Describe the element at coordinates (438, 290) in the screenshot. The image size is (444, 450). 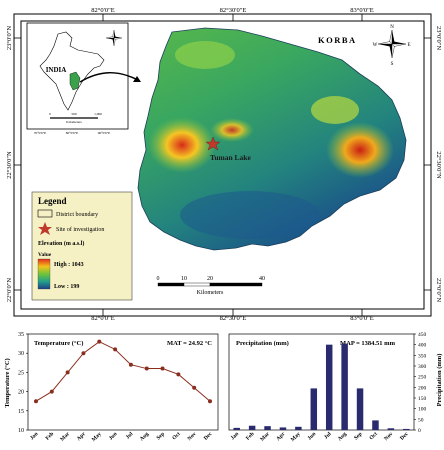
I see `right-coord-label: 22°0'0"N` at that location.